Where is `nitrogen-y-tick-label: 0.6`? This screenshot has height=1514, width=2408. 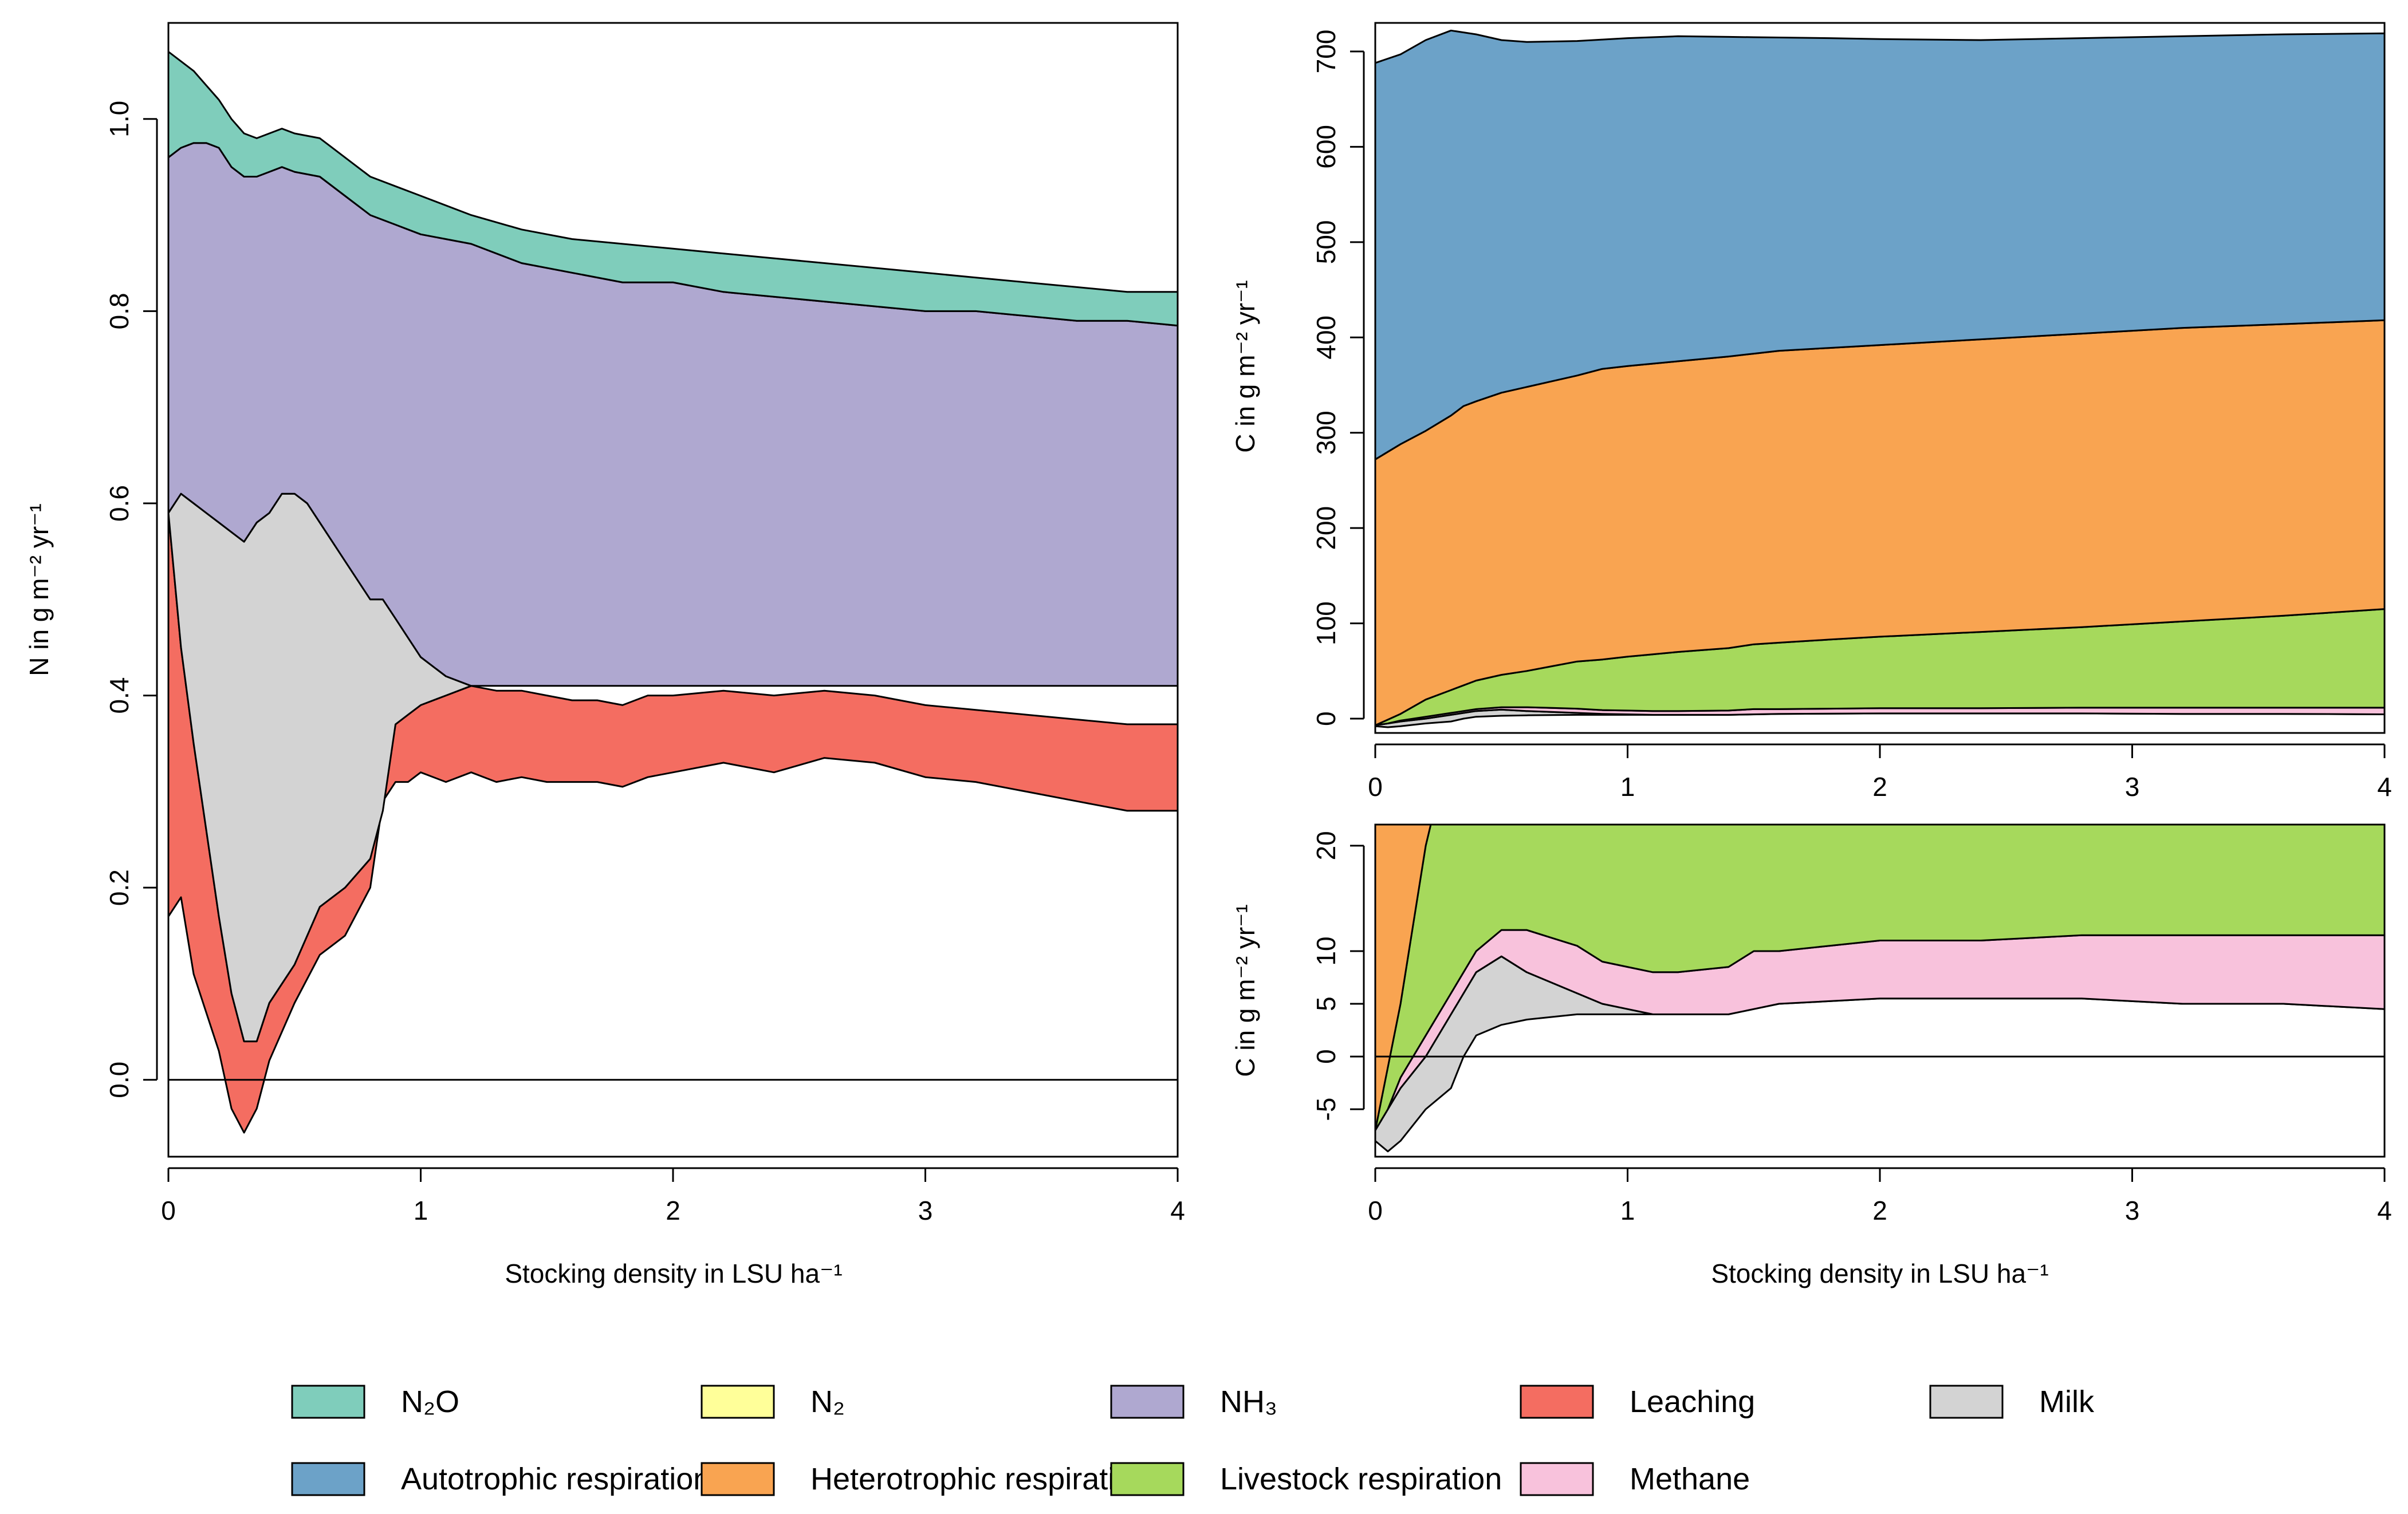
nitrogen-y-tick-label: 0.6 is located at coordinates (119, 503).